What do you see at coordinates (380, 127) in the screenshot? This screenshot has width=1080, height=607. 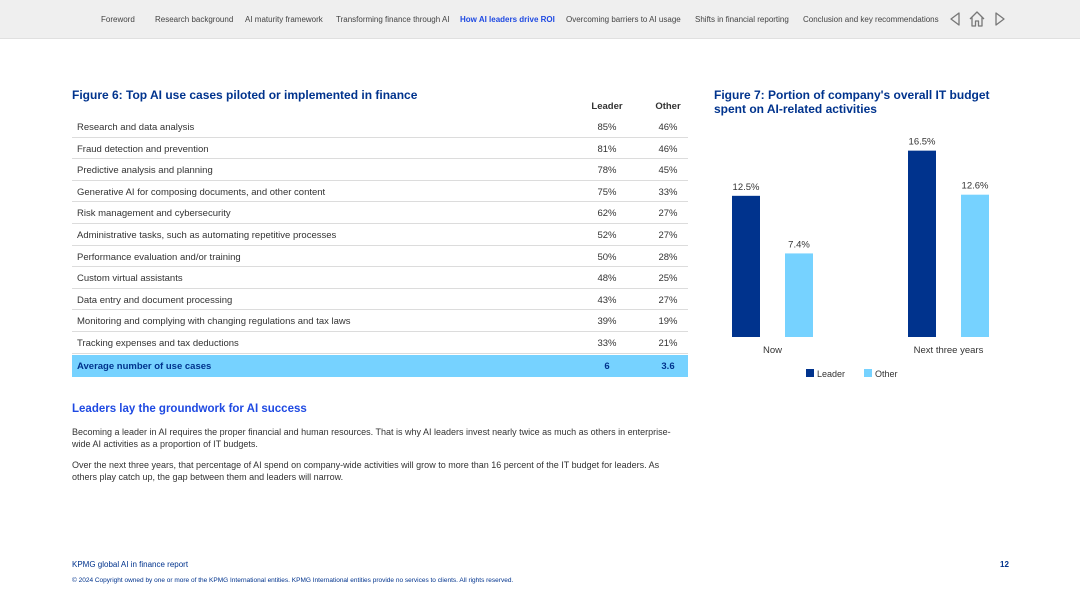 I see `table-row: Research and data analysis 85% 46%` at bounding box center [380, 127].